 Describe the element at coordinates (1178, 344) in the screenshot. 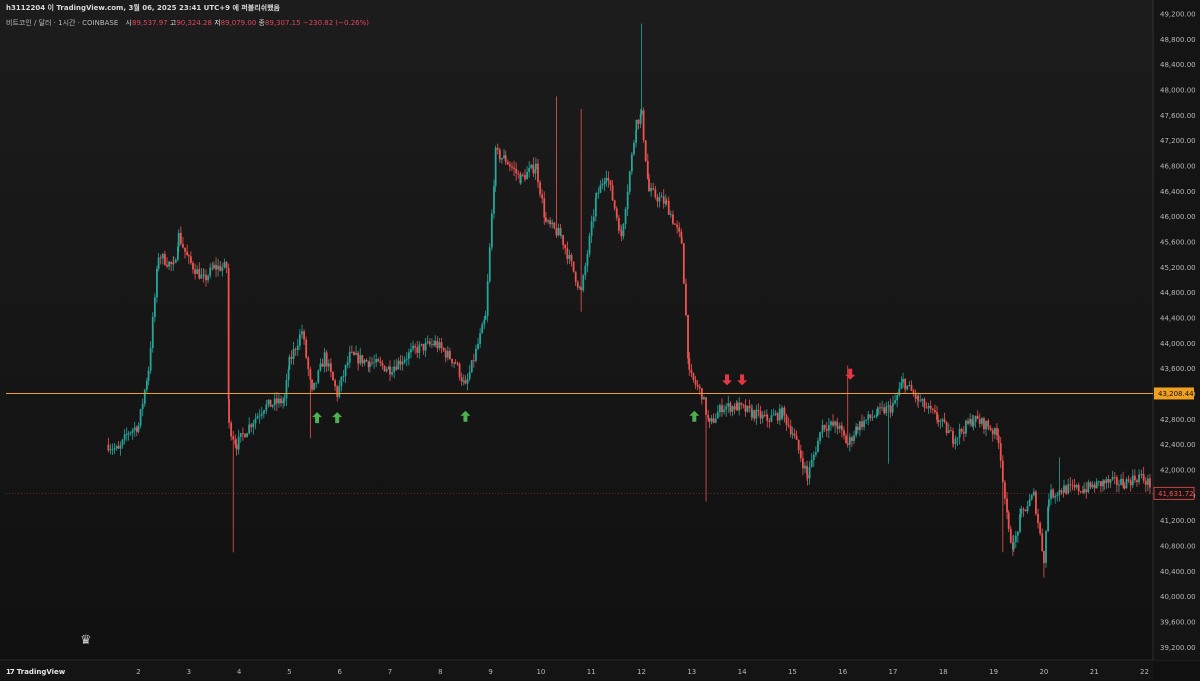

I see `y-tick-label: 44,000.00` at that location.